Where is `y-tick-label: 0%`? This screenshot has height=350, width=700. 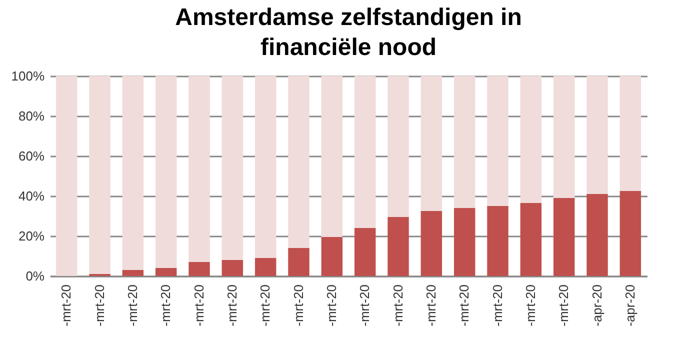
y-tick-label: 0% is located at coordinates (35, 276).